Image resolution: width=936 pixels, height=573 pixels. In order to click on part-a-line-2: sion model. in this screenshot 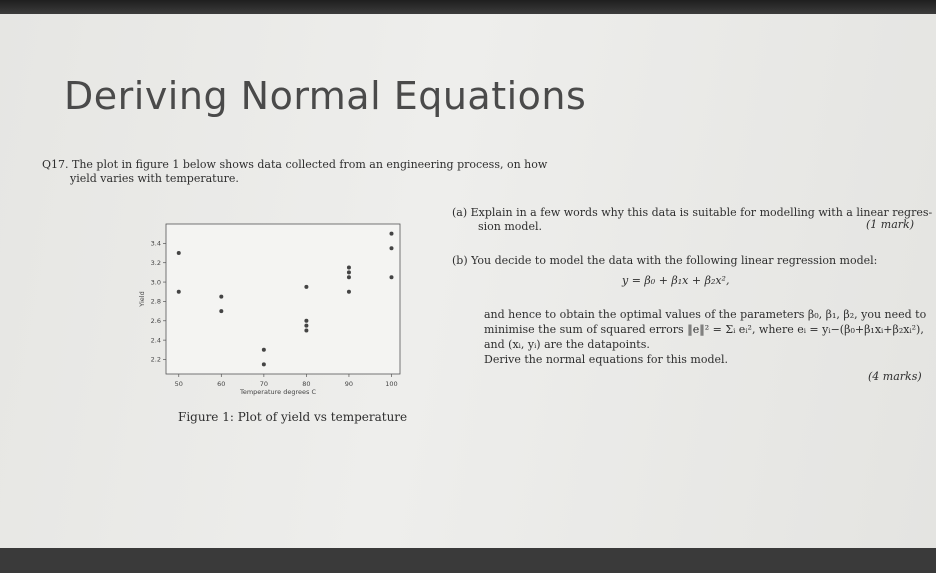, I will do `click(510, 226)`.